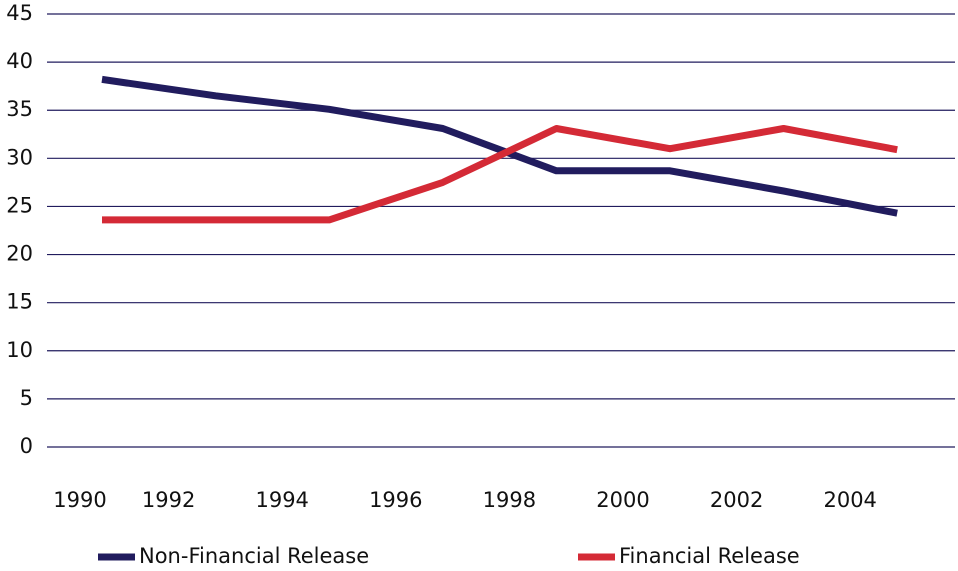 The height and width of the screenshot is (571, 958). Describe the element at coordinates (168, 500) in the screenshot. I see `x-tick-label: 1992` at that location.